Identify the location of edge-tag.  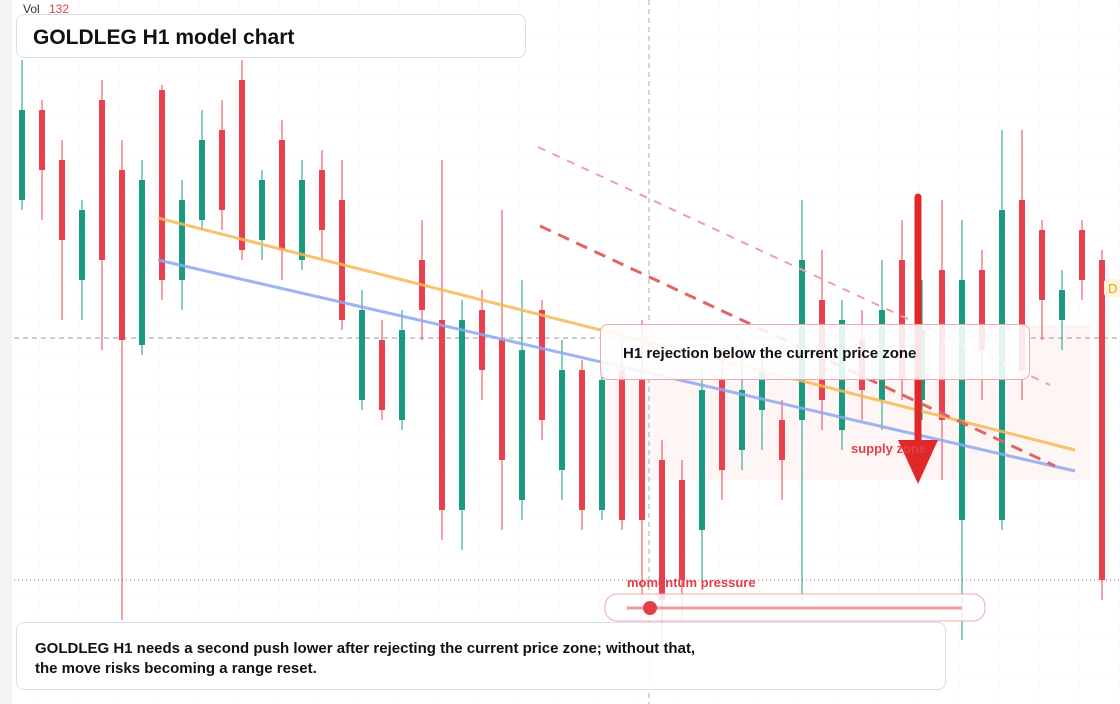
(1112, 288).